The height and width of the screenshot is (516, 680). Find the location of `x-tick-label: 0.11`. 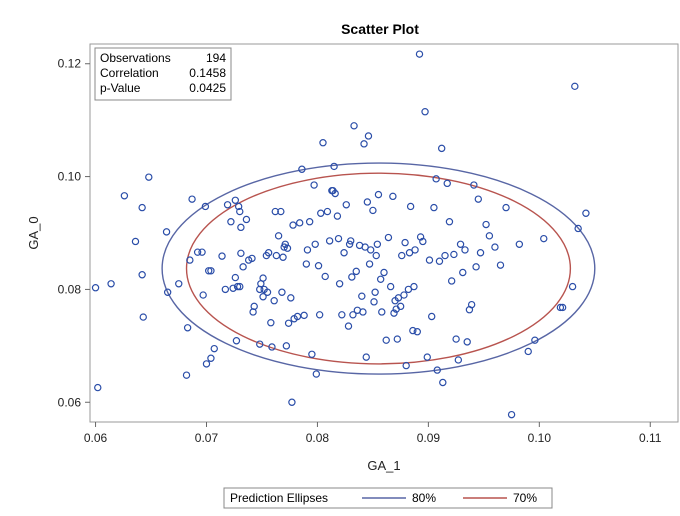

x-tick-label: 0.11 is located at coordinates (650, 438).